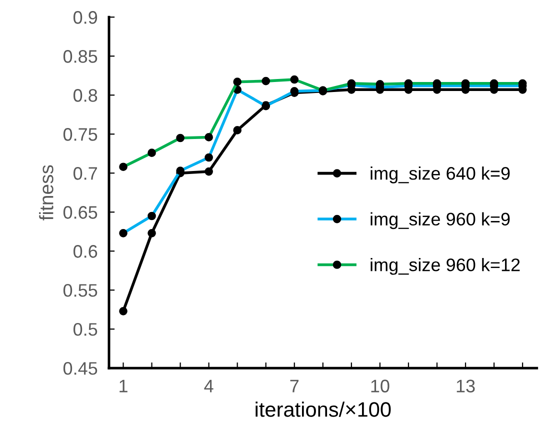 This screenshot has height=428, width=545. Describe the element at coordinates (380, 386) in the screenshot. I see `x-tick-label: 10` at that location.